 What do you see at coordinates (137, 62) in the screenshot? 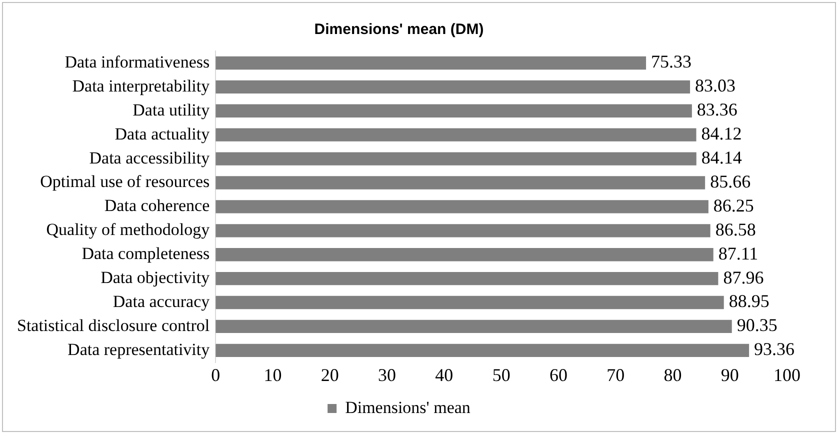
I see `y-tick-label: Data informativeness` at bounding box center [137, 62].